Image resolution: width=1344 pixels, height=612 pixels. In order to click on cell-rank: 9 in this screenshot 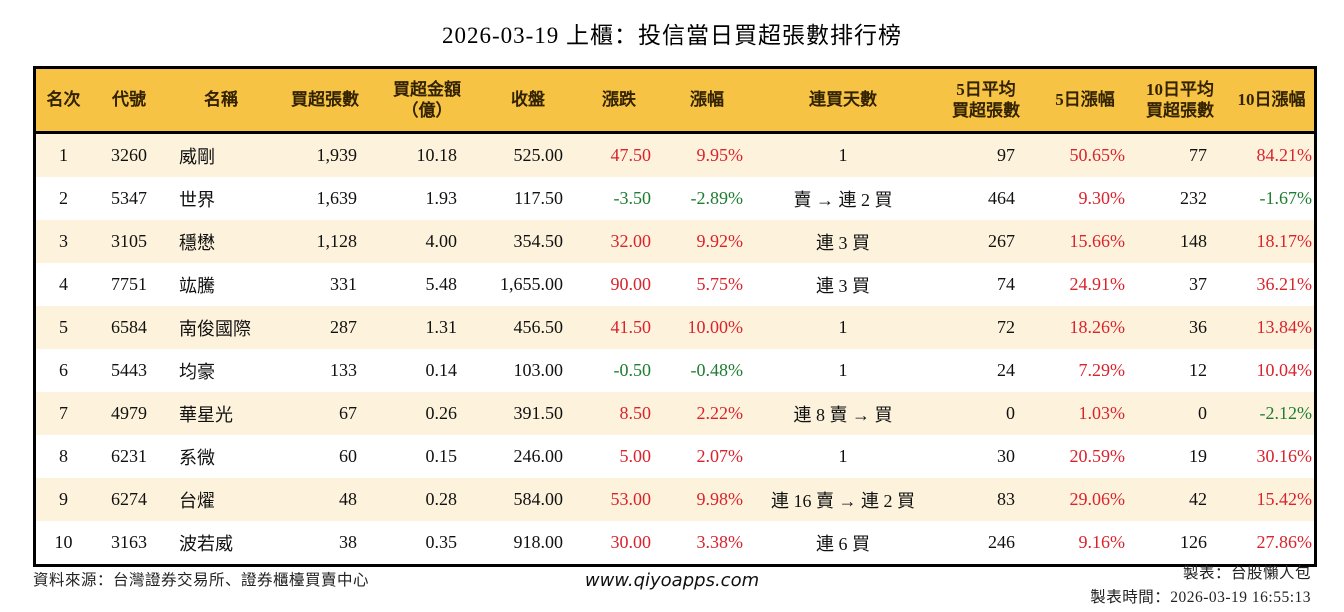, I will do `click(63, 499)`.